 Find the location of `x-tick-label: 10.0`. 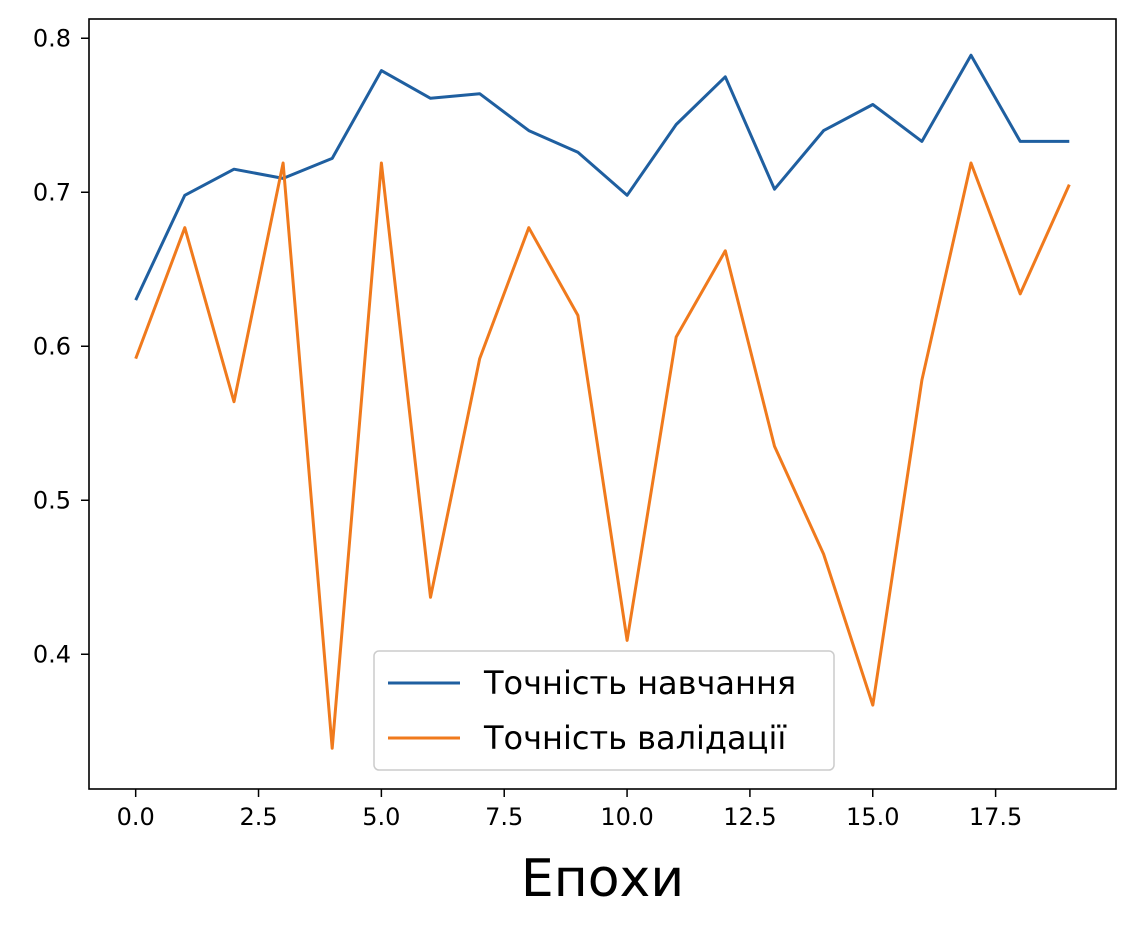

x-tick-label: 10.0 is located at coordinates (626, 817).